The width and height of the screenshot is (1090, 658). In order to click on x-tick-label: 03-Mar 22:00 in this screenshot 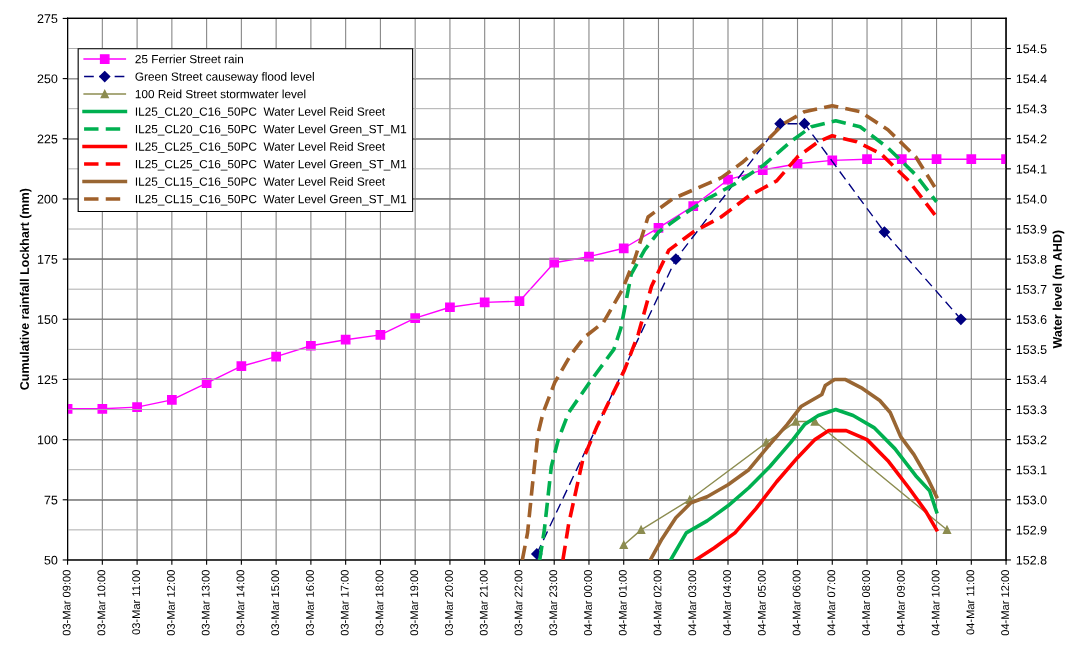, I will do `click(518, 603)`.